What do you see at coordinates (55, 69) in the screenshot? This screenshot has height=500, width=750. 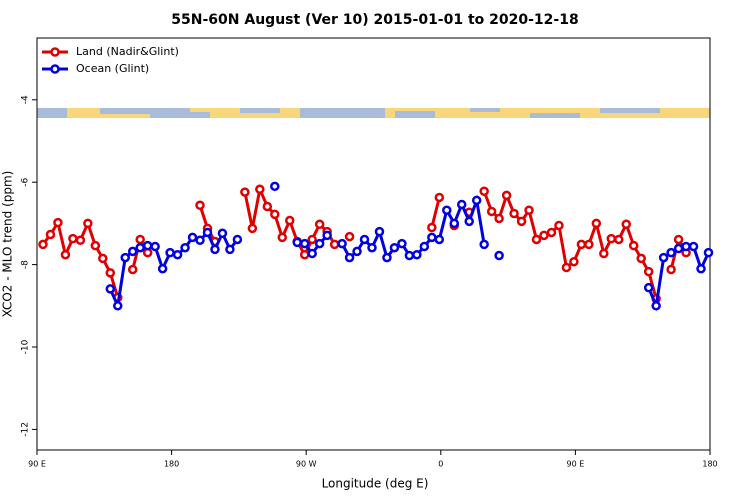 I see `legend-marker` at bounding box center [55, 69].